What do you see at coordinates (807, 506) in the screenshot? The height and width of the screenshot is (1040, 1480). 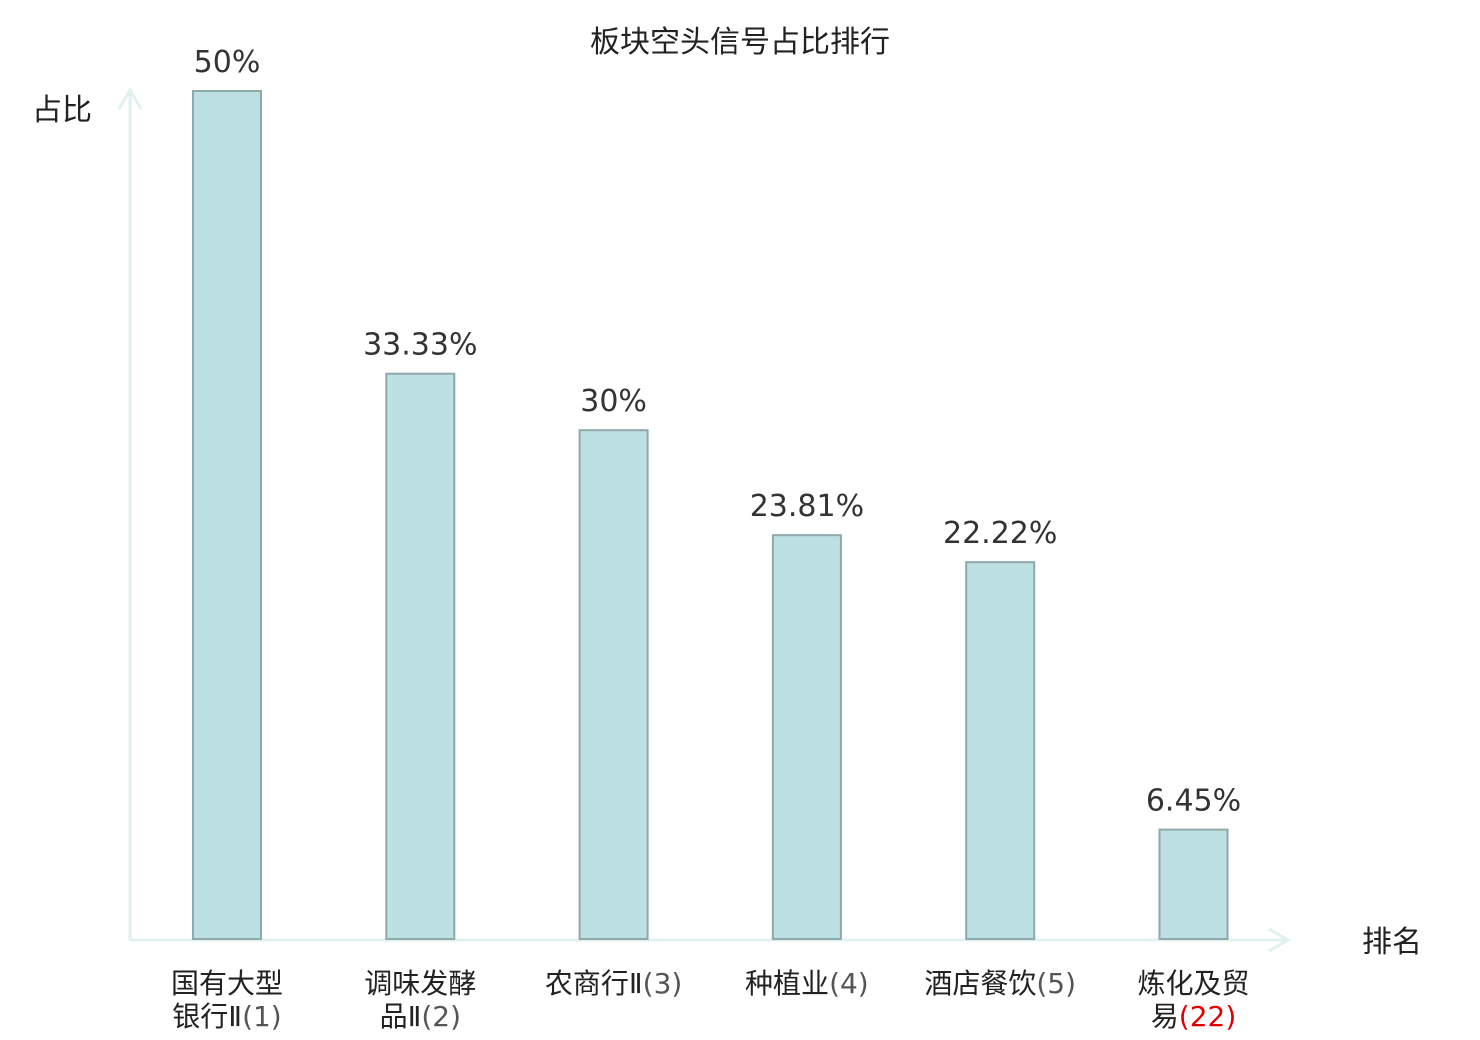 I see `value-label-4: 23.81%` at bounding box center [807, 506].